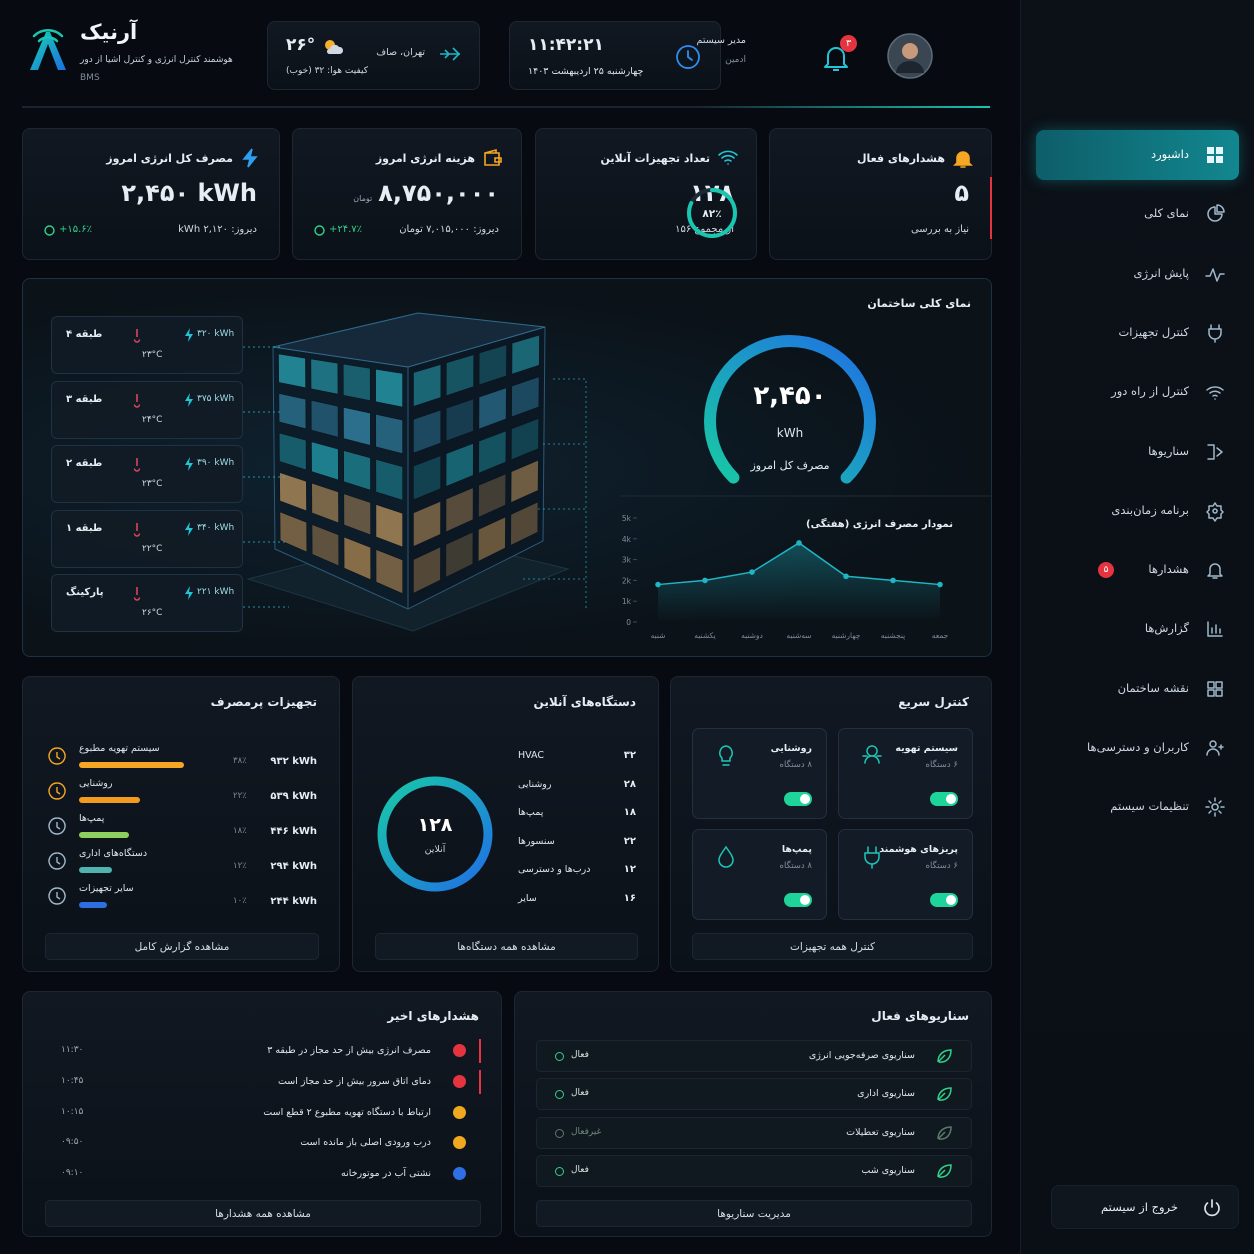 The image size is (1254, 1254). Describe the element at coordinates (1137, 274) in the screenshot. I see `nav-item: پایش انرژی` at that location.